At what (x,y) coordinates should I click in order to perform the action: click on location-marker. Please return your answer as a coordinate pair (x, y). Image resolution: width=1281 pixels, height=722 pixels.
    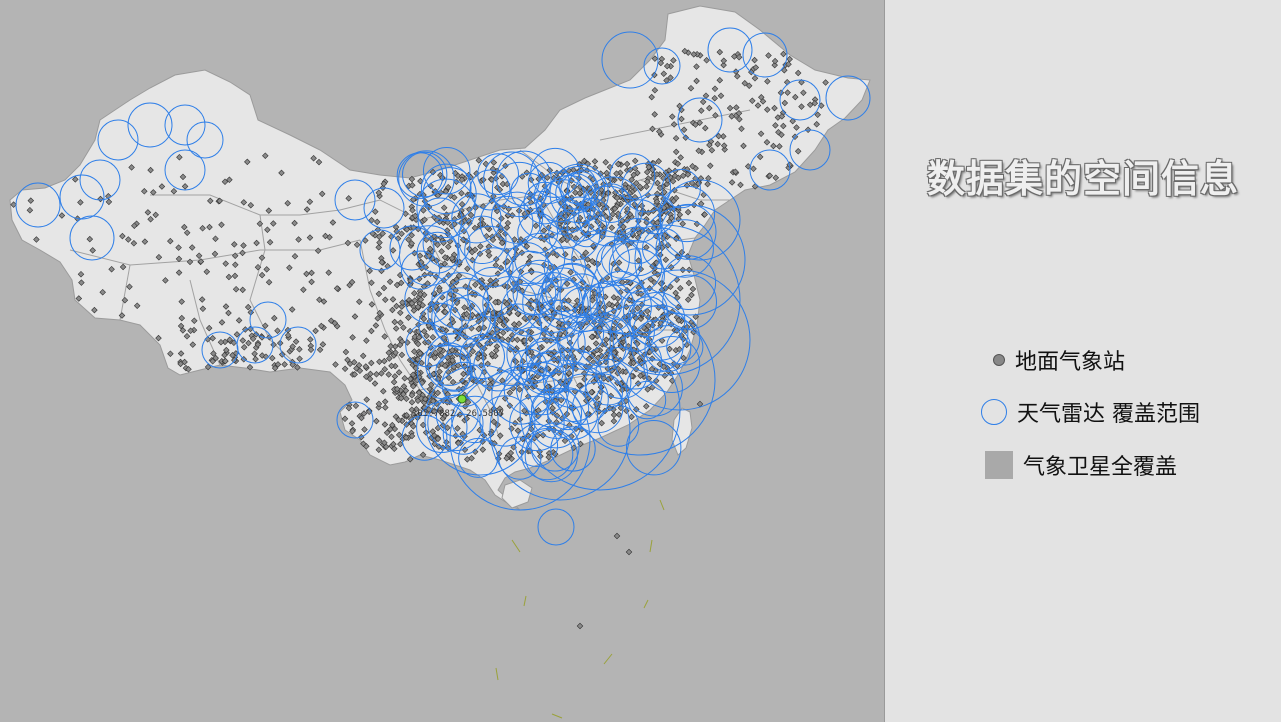
    Looking at the image, I should click on (462, 399).